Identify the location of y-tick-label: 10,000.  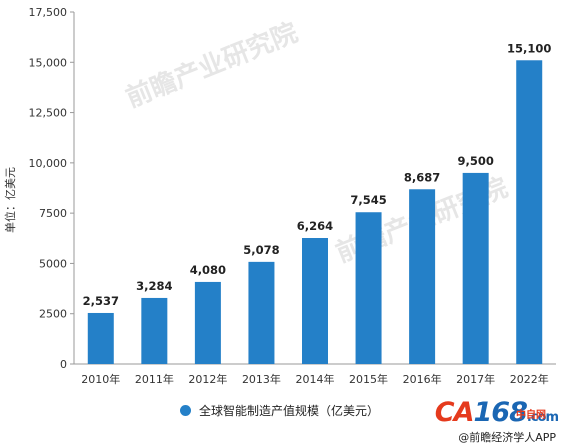
(48, 163).